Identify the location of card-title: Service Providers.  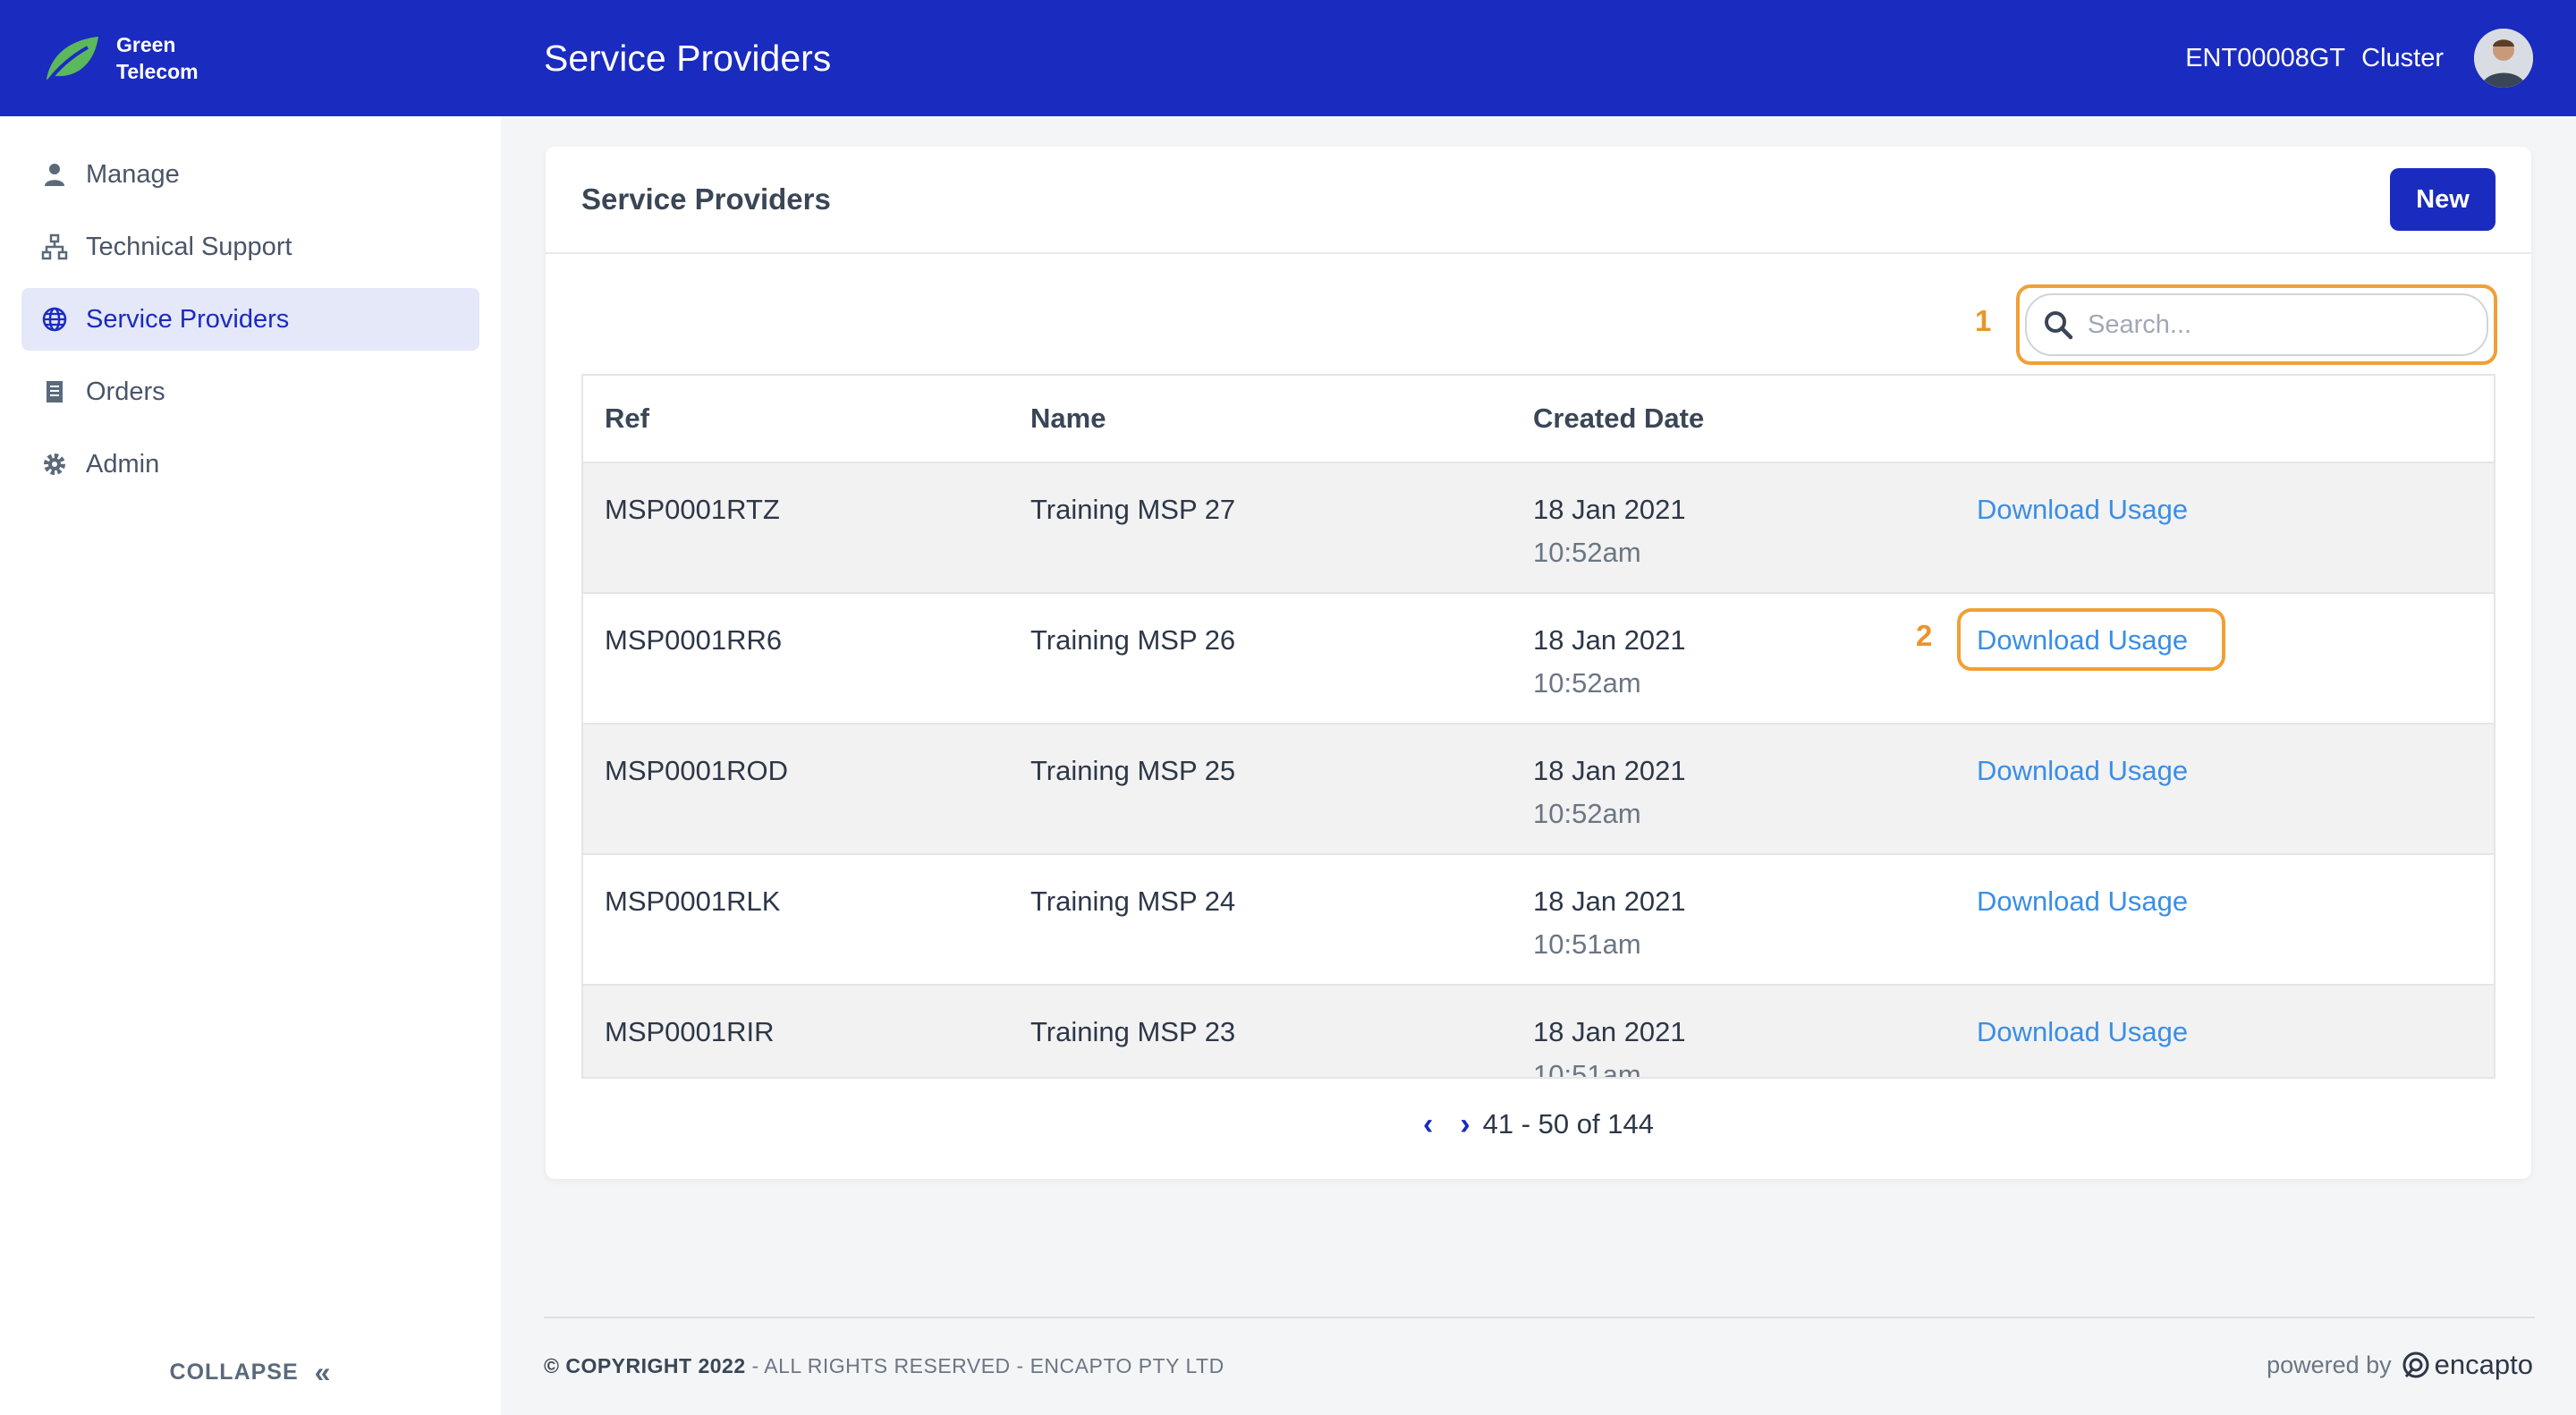
(706, 199).